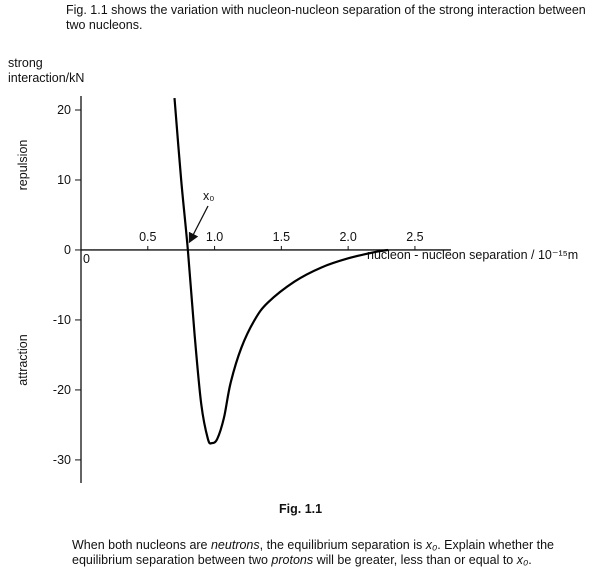 This screenshot has width=592, height=575. Describe the element at coordinates (472, 255) in the screenshot. I see `x-axis-label: nucleon - nucleon separation / 10⁻¹⁵m` at that location.